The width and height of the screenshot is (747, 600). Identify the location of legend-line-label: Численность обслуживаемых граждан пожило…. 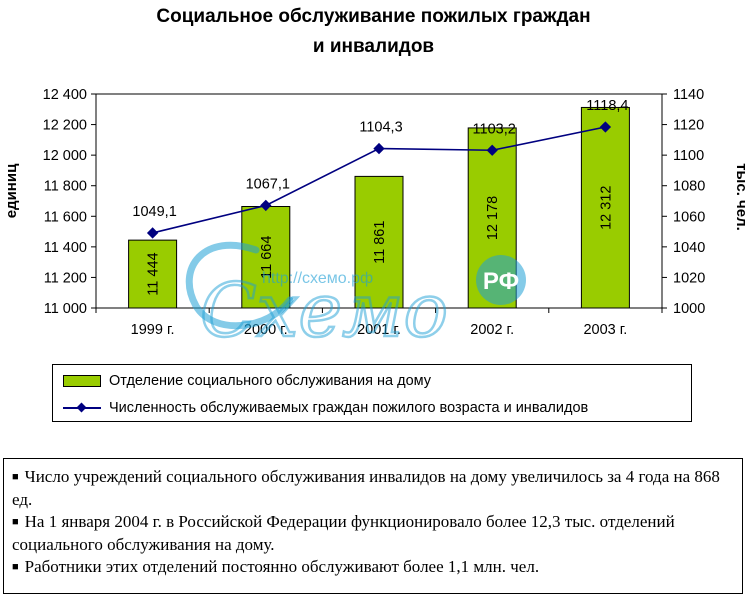
(349, 408).